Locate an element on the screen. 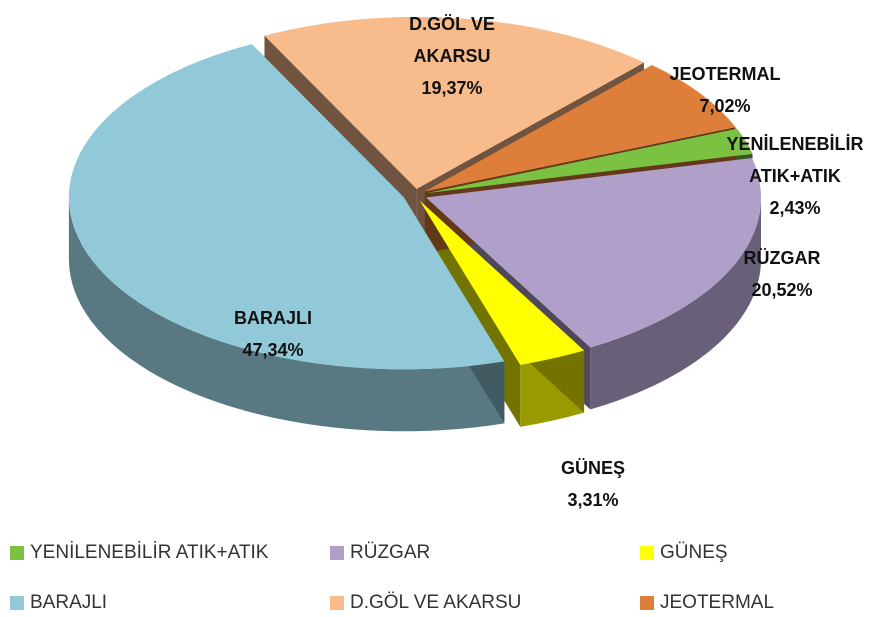  label-value: 47,34% is located at coordinates (273, 350).